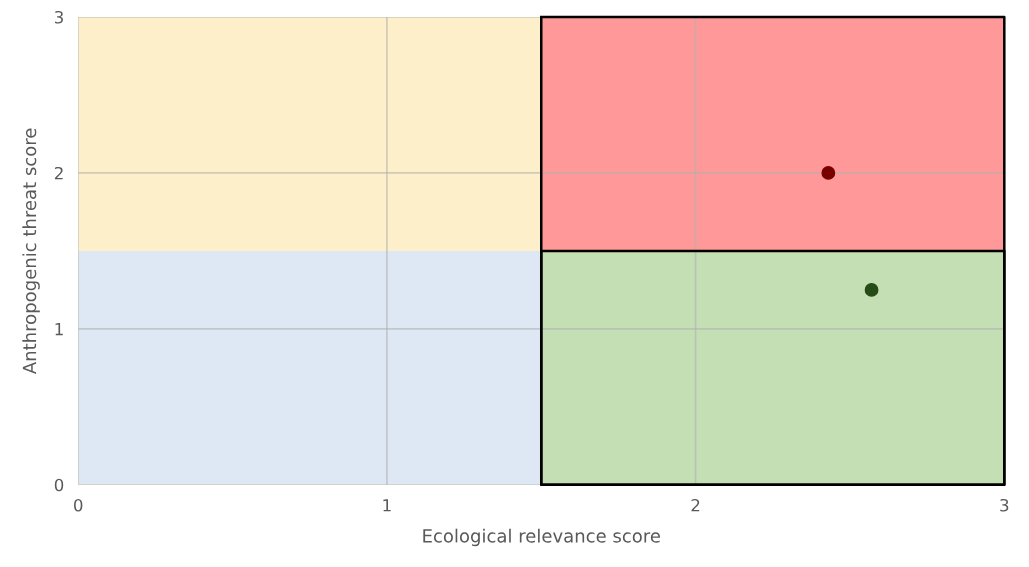  What do you see at coordinates (387, 505) in the screenshot?
I see `x-tick-label: 1` at bounding box center [387, 505].